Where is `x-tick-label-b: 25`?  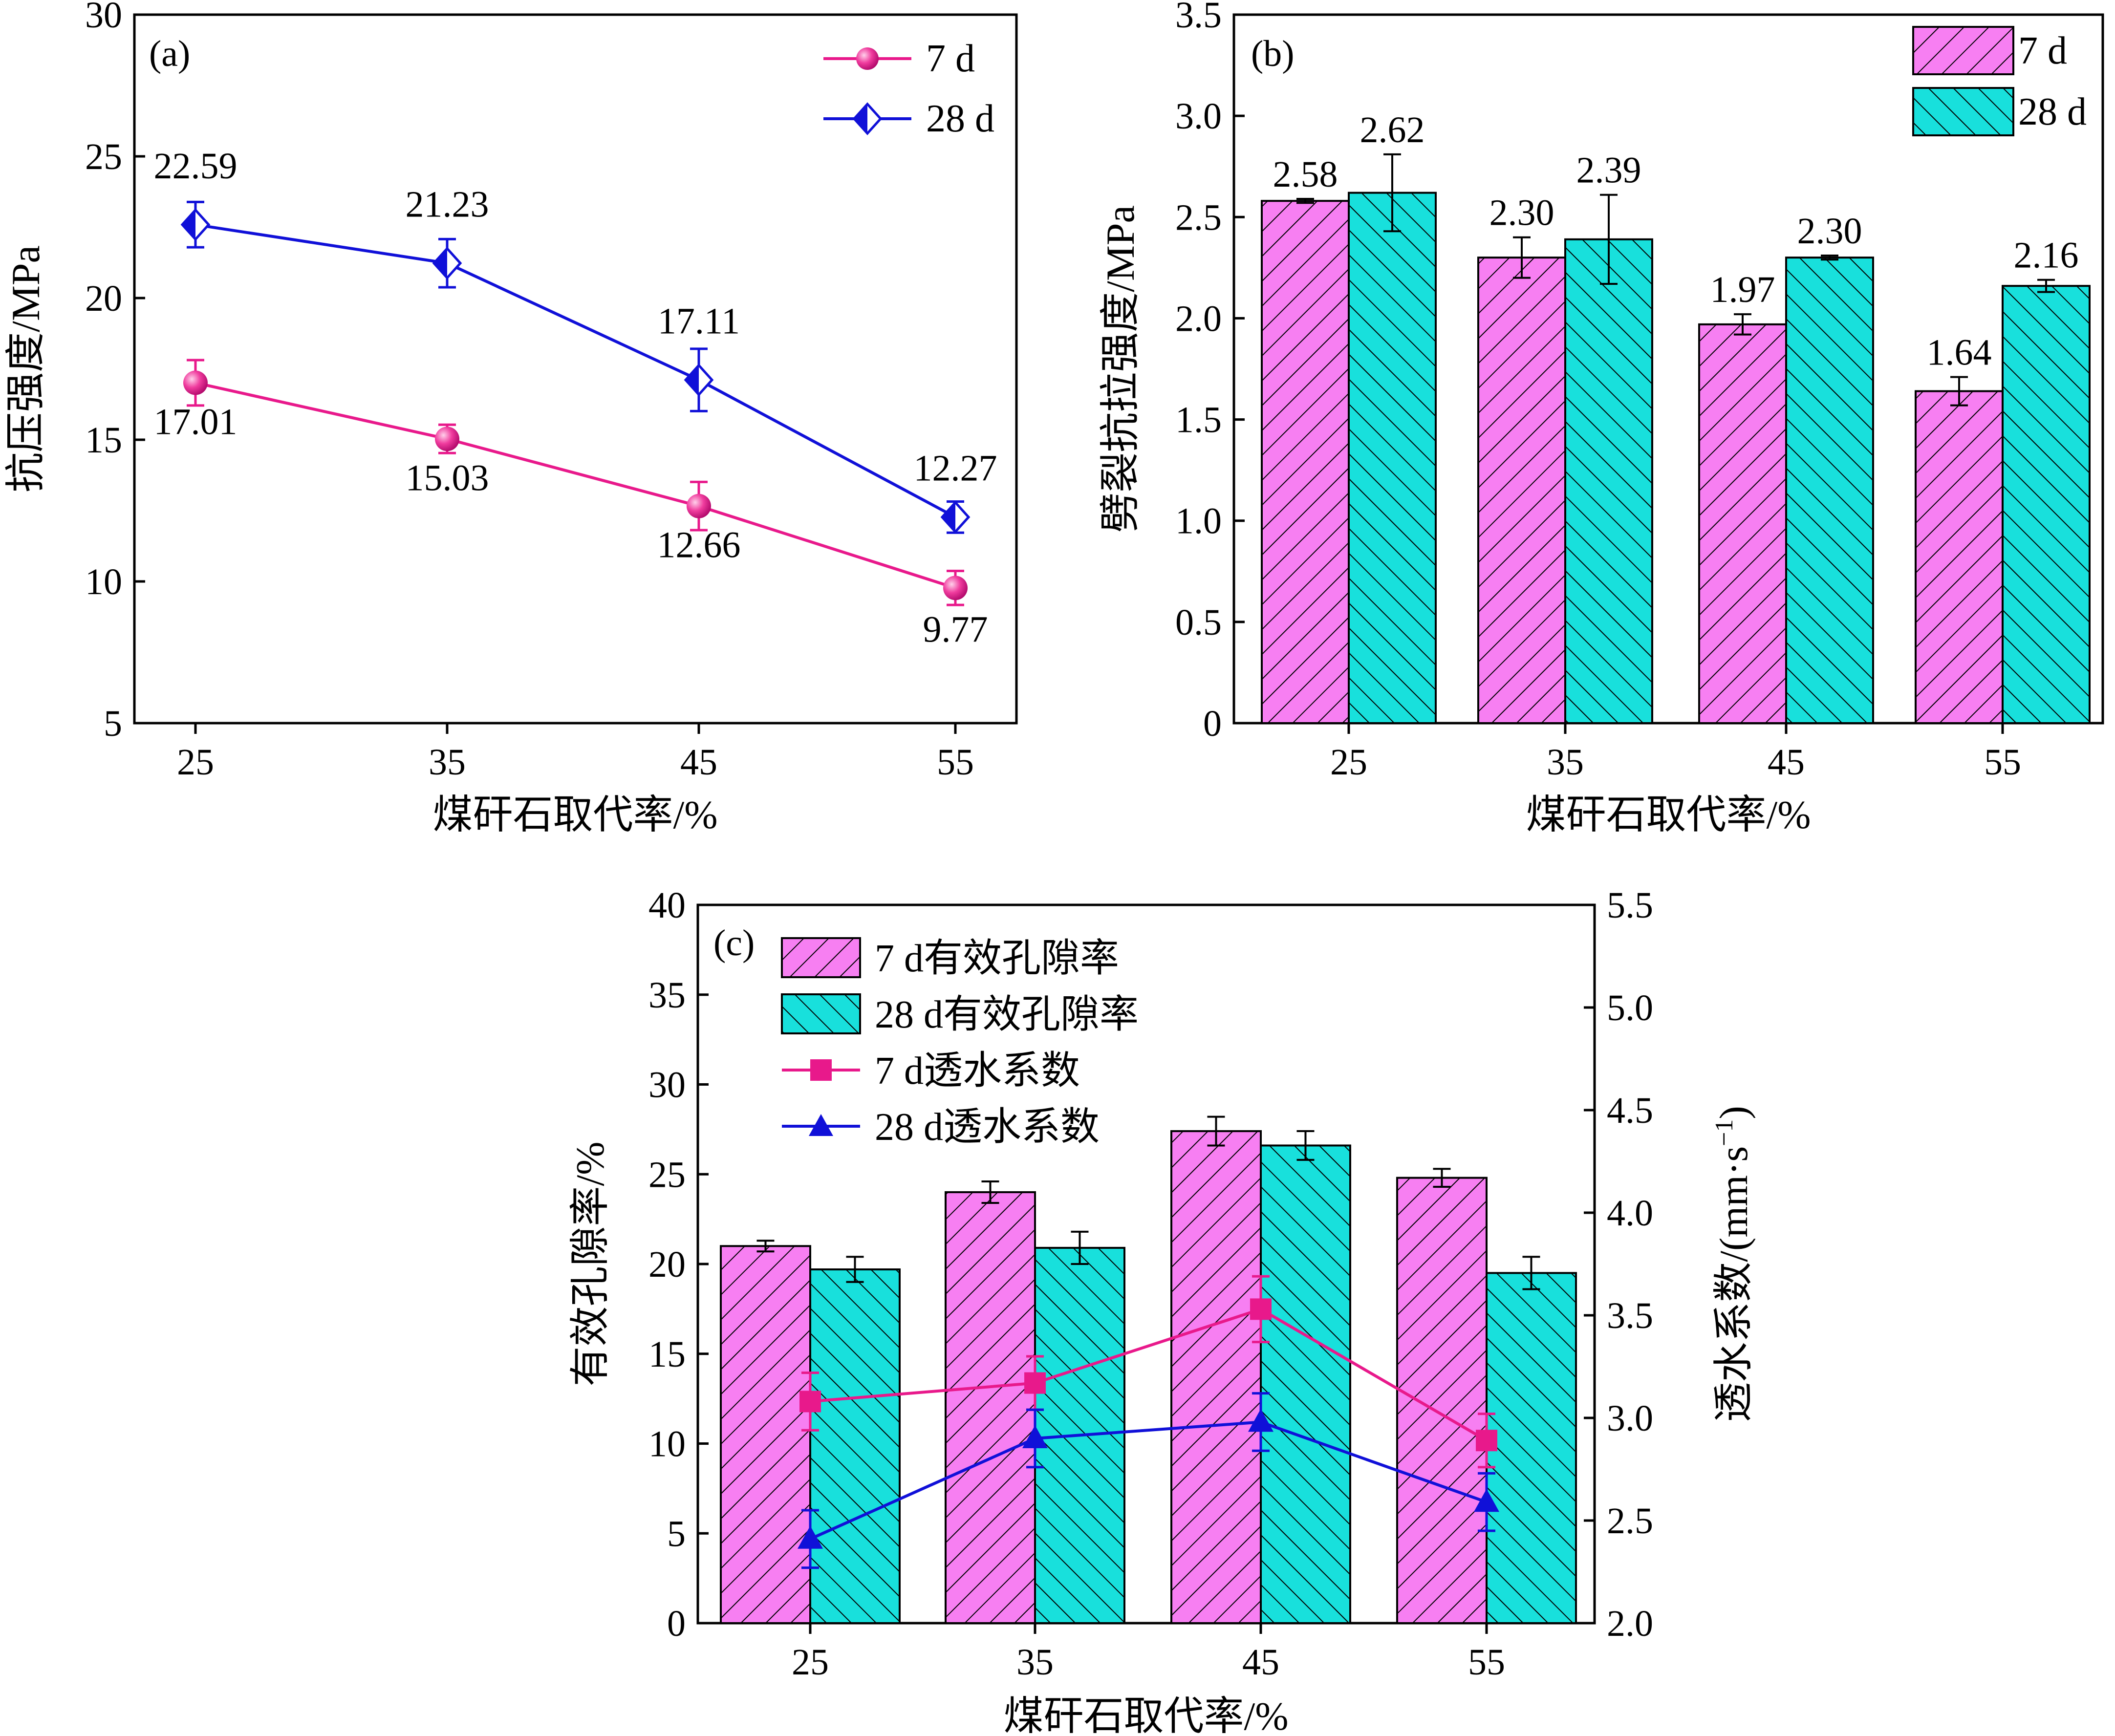
x-tick-label-b: 25 is located at coordinates (1348, 762).